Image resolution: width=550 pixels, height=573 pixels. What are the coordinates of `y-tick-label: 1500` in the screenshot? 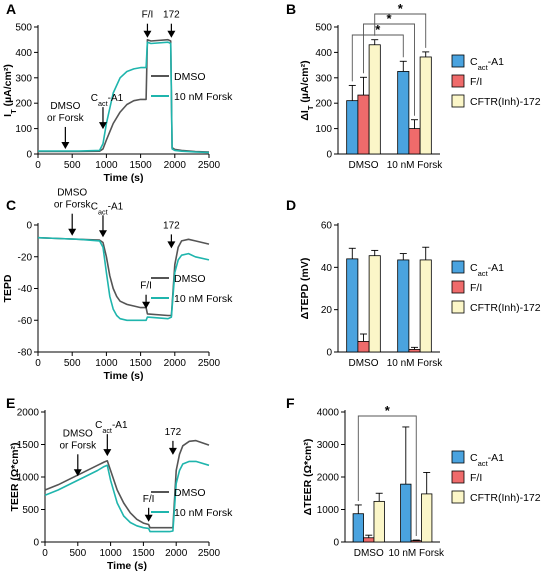 It's located at (28, 445).